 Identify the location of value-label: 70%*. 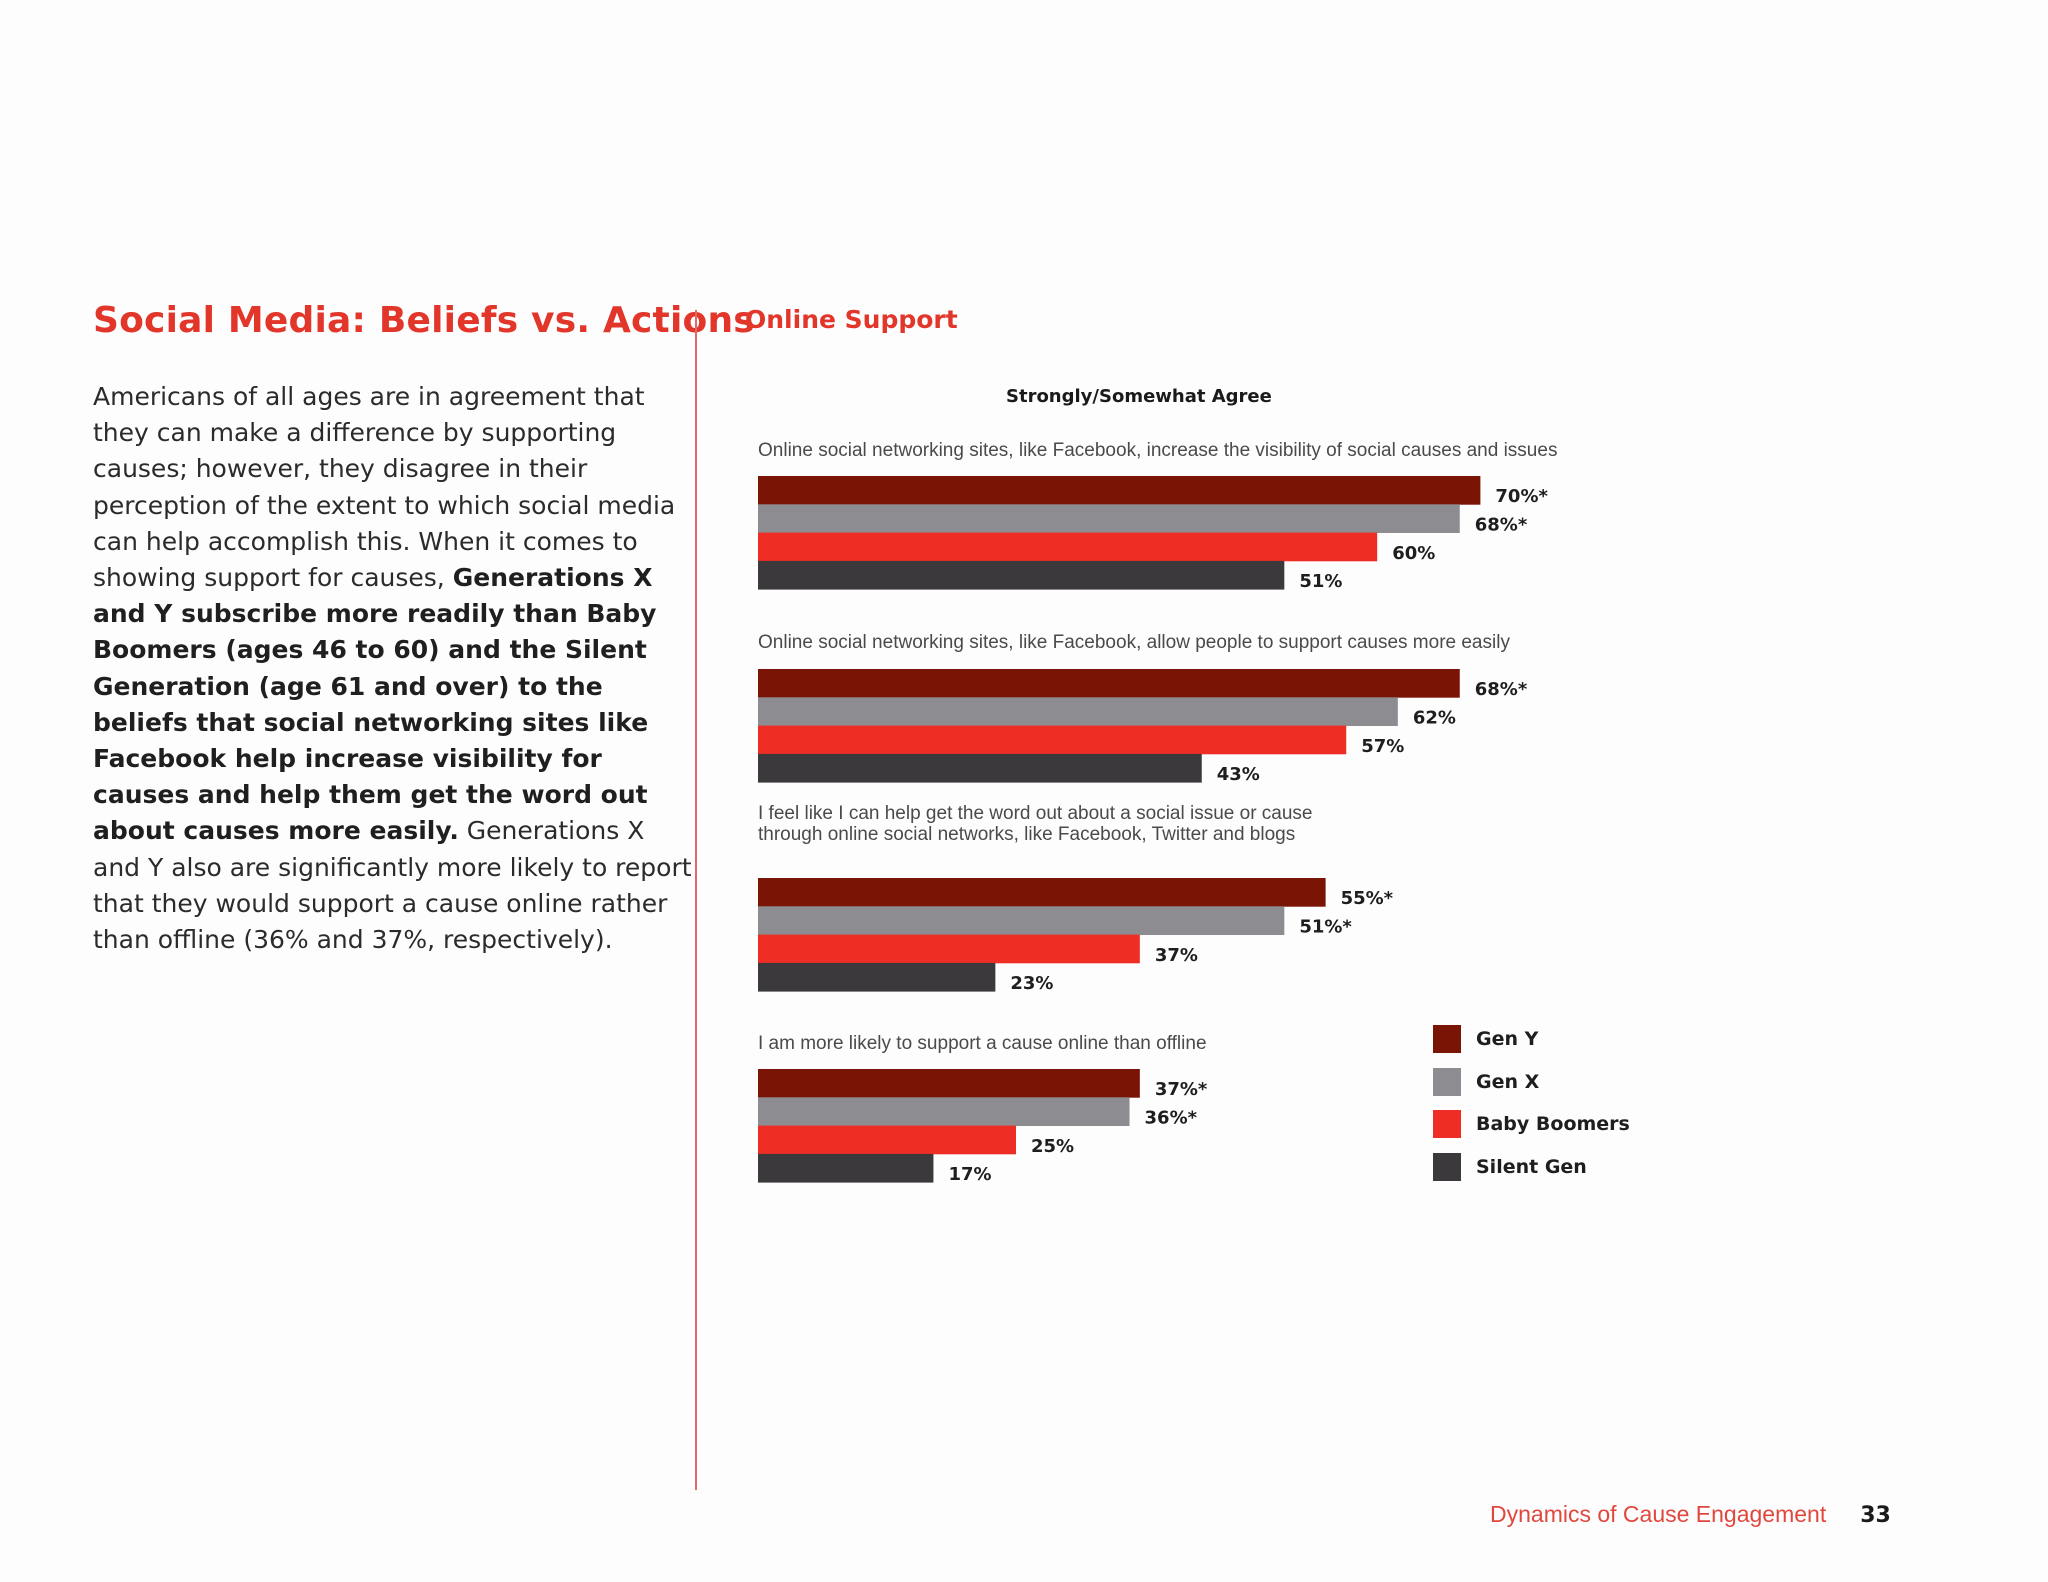
(1521, 496).